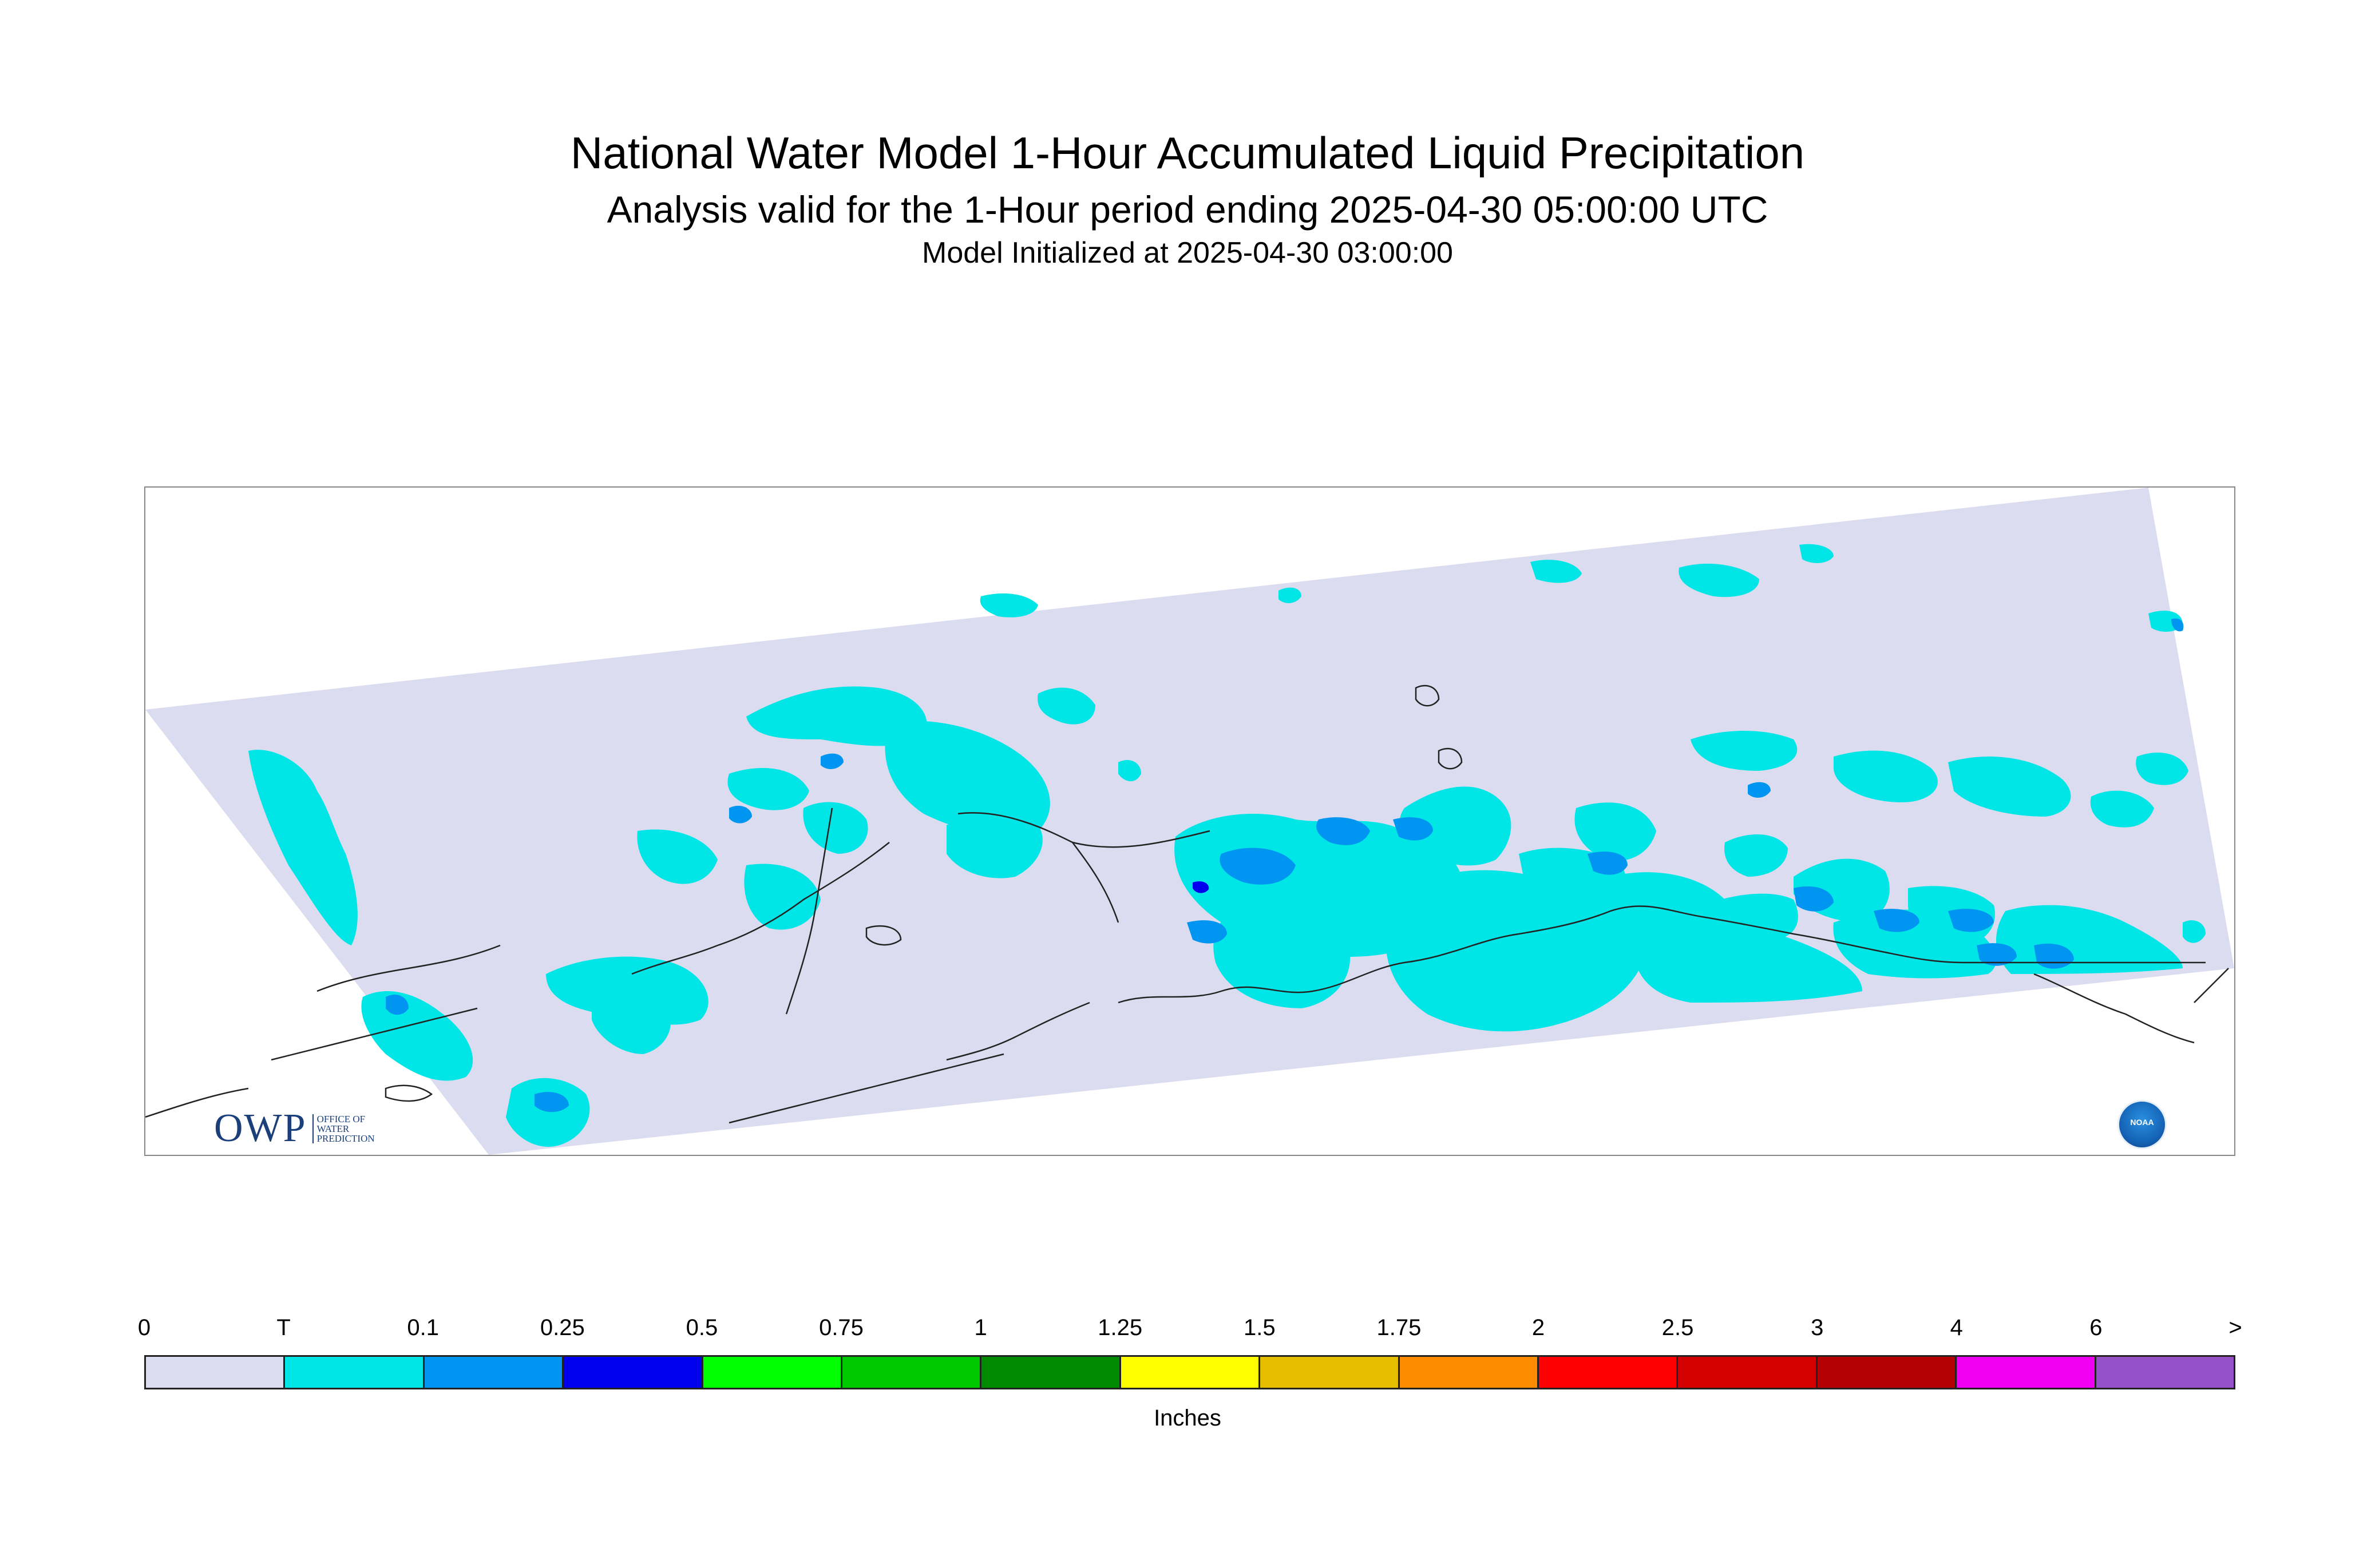  I want to click on precip-0.25in-areas, so click(1201, 887).